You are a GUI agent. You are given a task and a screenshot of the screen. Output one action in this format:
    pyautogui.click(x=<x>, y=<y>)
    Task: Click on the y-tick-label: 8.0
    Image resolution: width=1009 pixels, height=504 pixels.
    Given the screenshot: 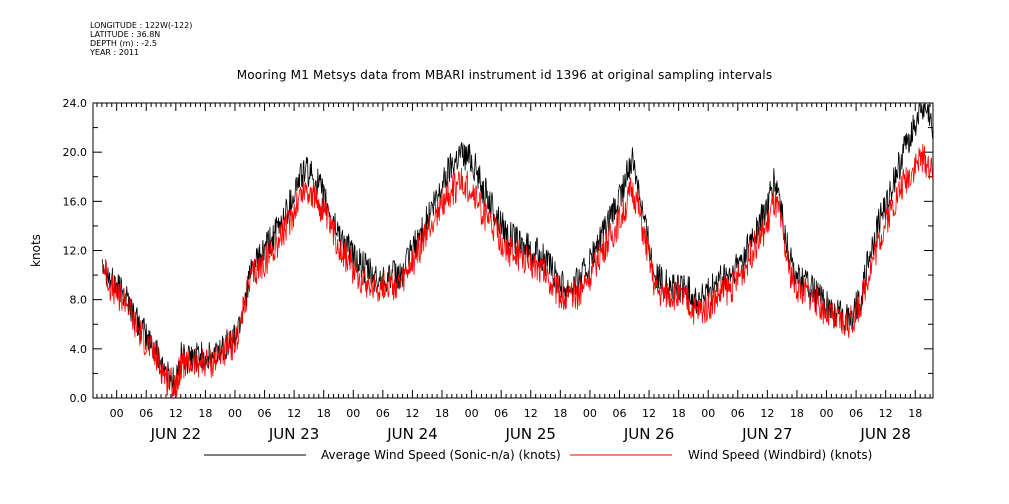 What is the action you would take?
    pyautogui.click(x=79, y=300)
    